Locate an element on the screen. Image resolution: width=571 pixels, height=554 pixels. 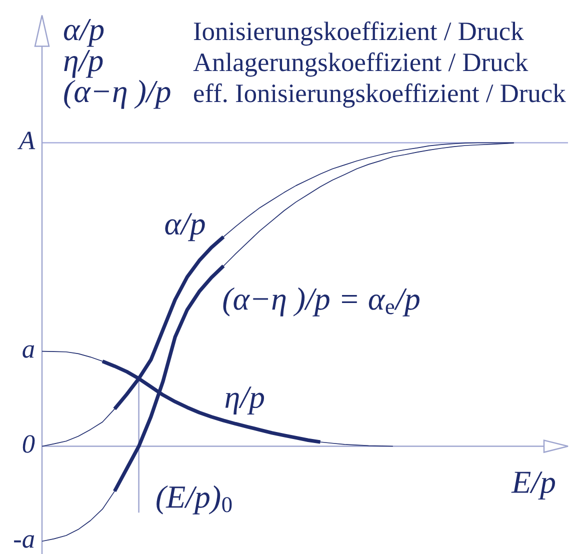
text: Ionisierungskoeffizient / Druck is located at coordinates (359, 33).